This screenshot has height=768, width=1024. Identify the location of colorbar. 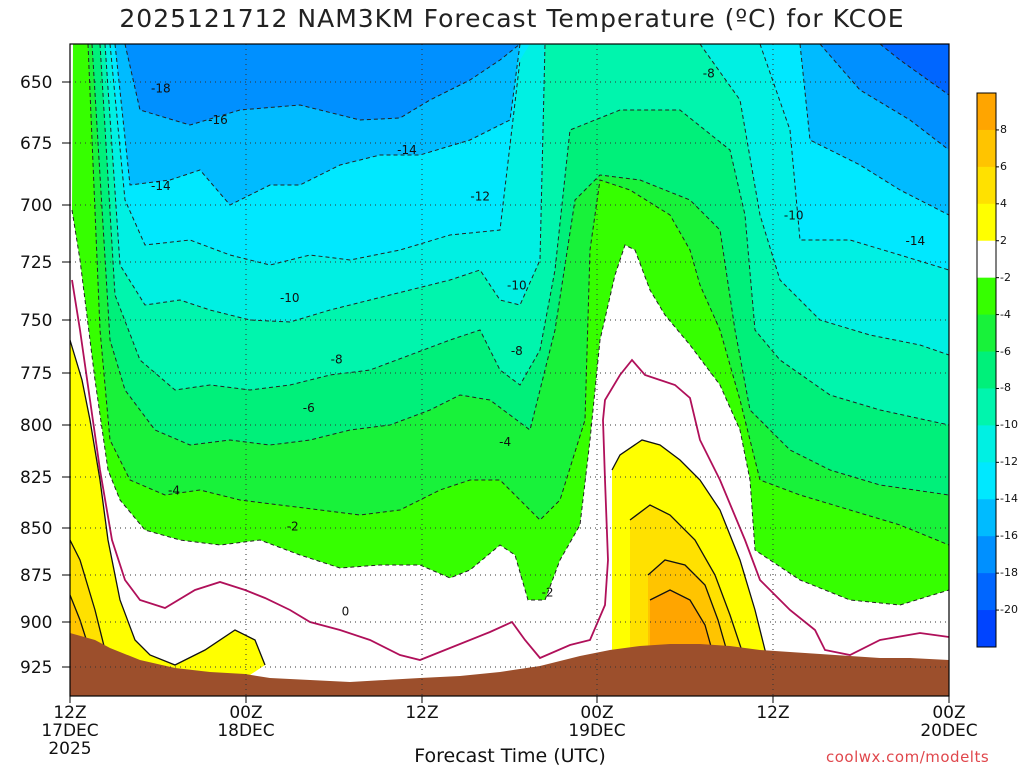
(987, 370).